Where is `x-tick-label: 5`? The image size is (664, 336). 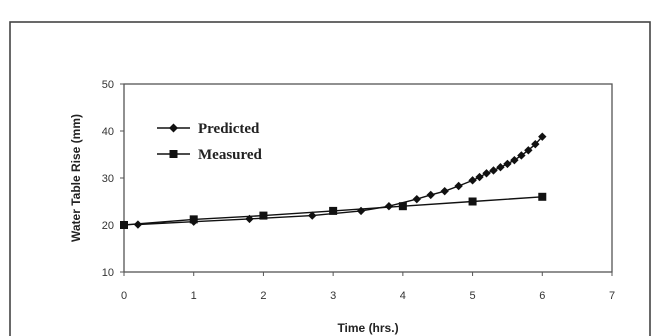
x-tick-label: 5 is located at coordinates (473, 296).